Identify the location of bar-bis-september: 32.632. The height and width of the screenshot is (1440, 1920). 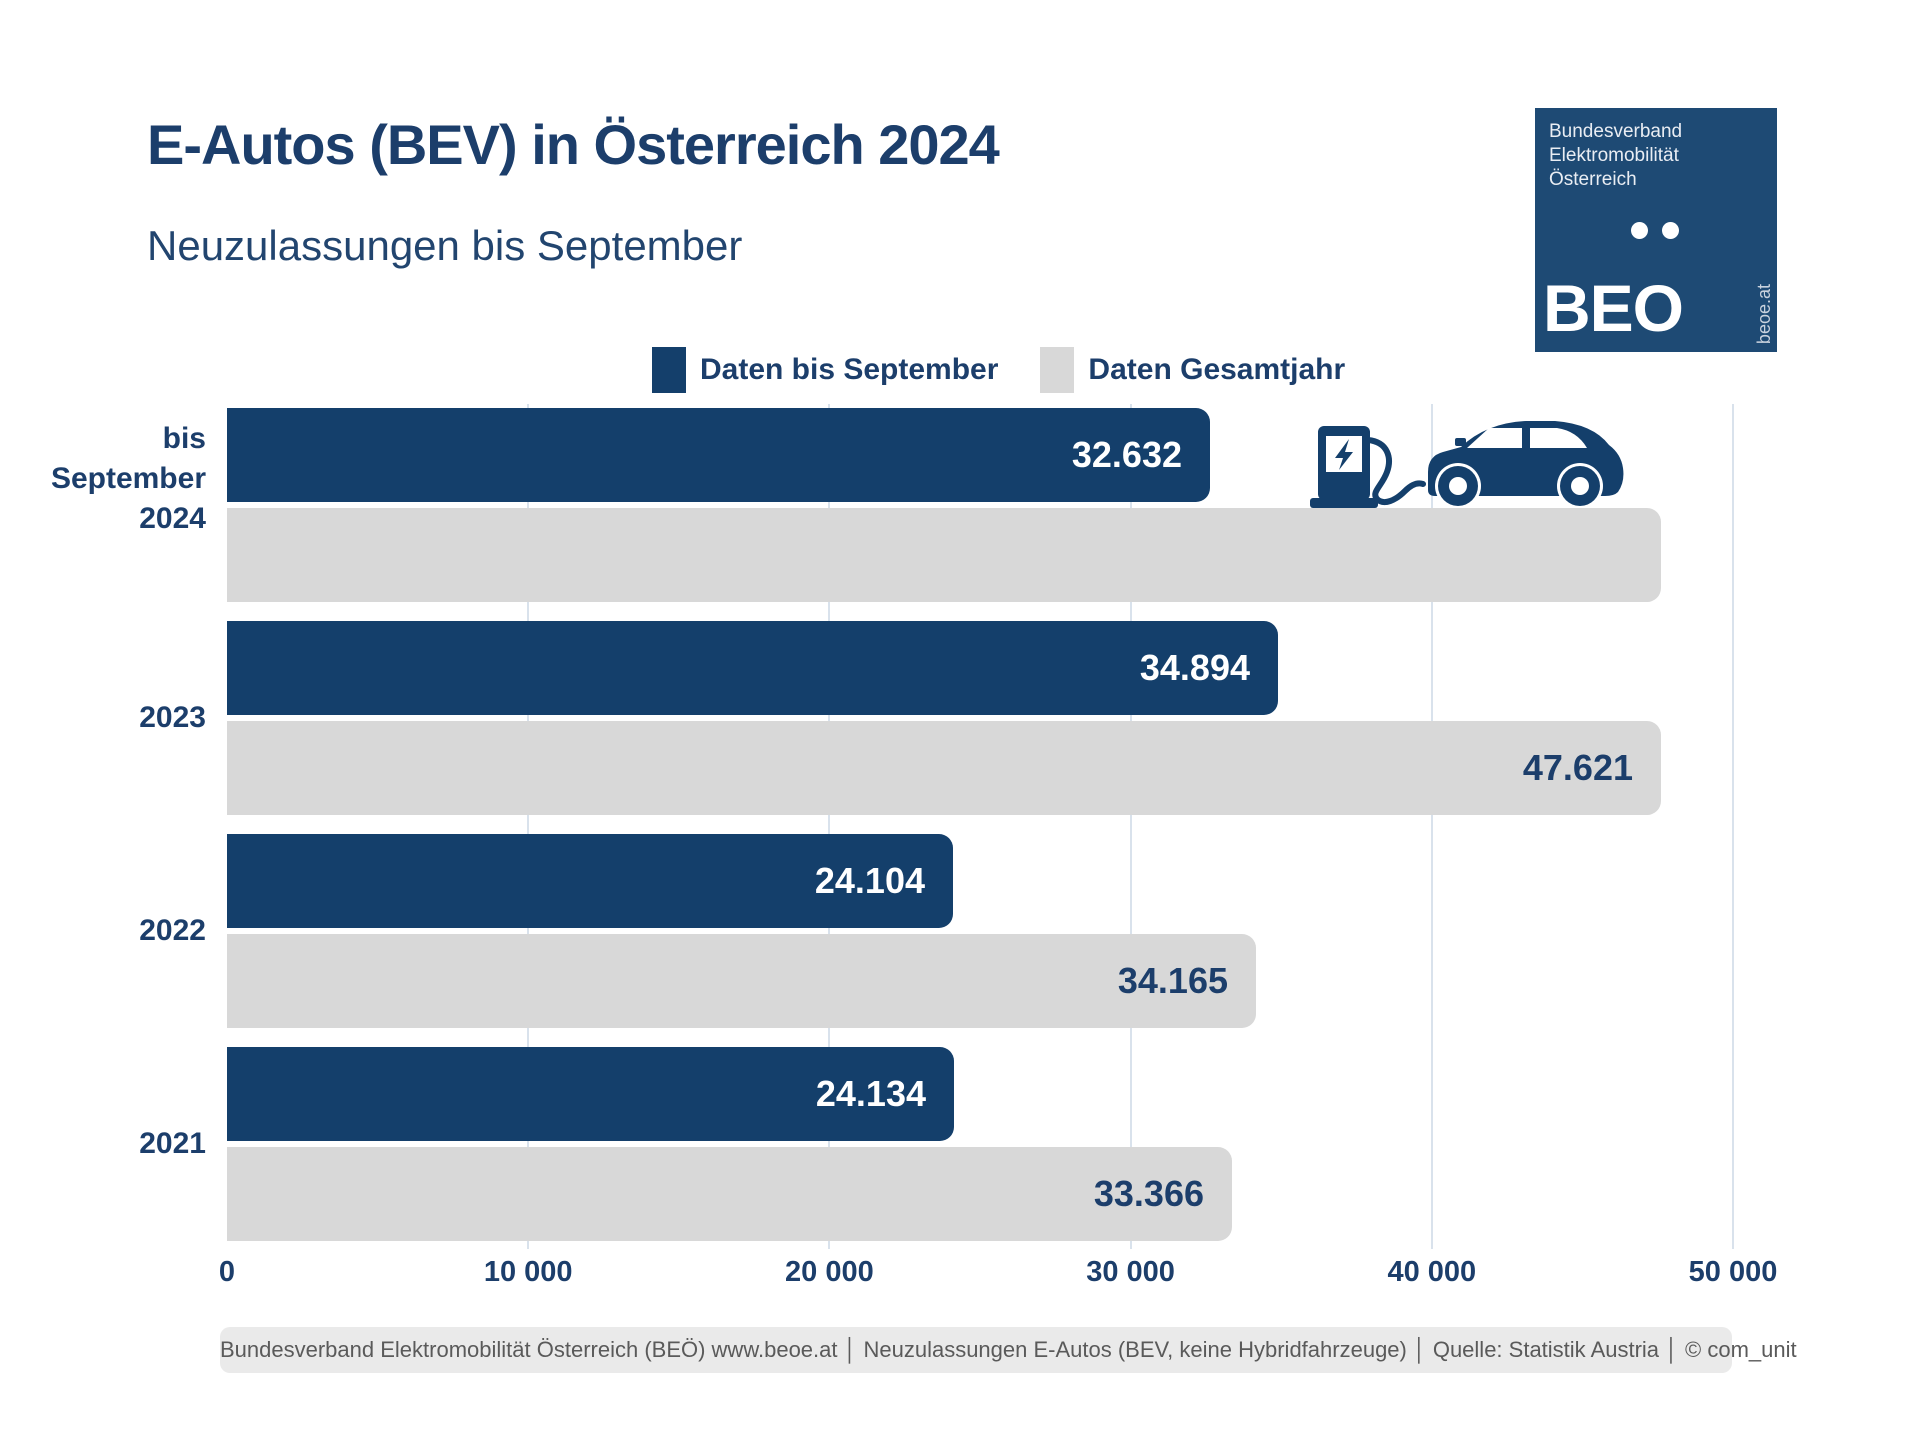
(718, 455).